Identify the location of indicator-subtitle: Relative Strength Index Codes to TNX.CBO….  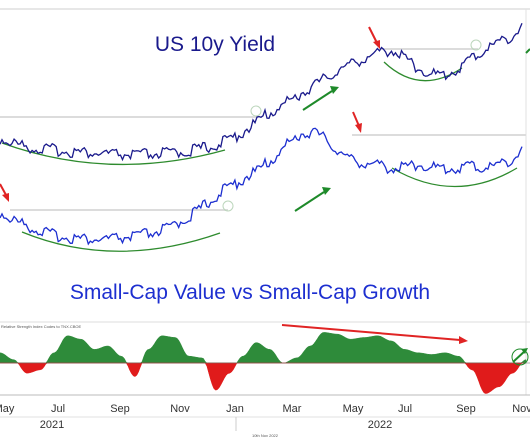
(41, 326).